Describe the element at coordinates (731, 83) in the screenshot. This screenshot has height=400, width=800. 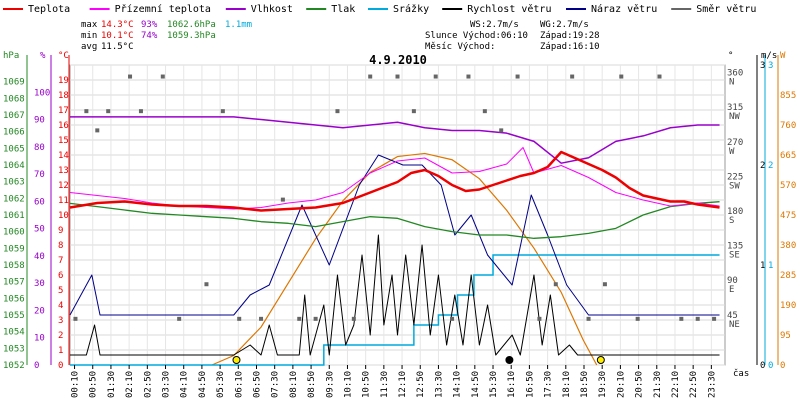
I see `direction-tick-name: N` at that location.